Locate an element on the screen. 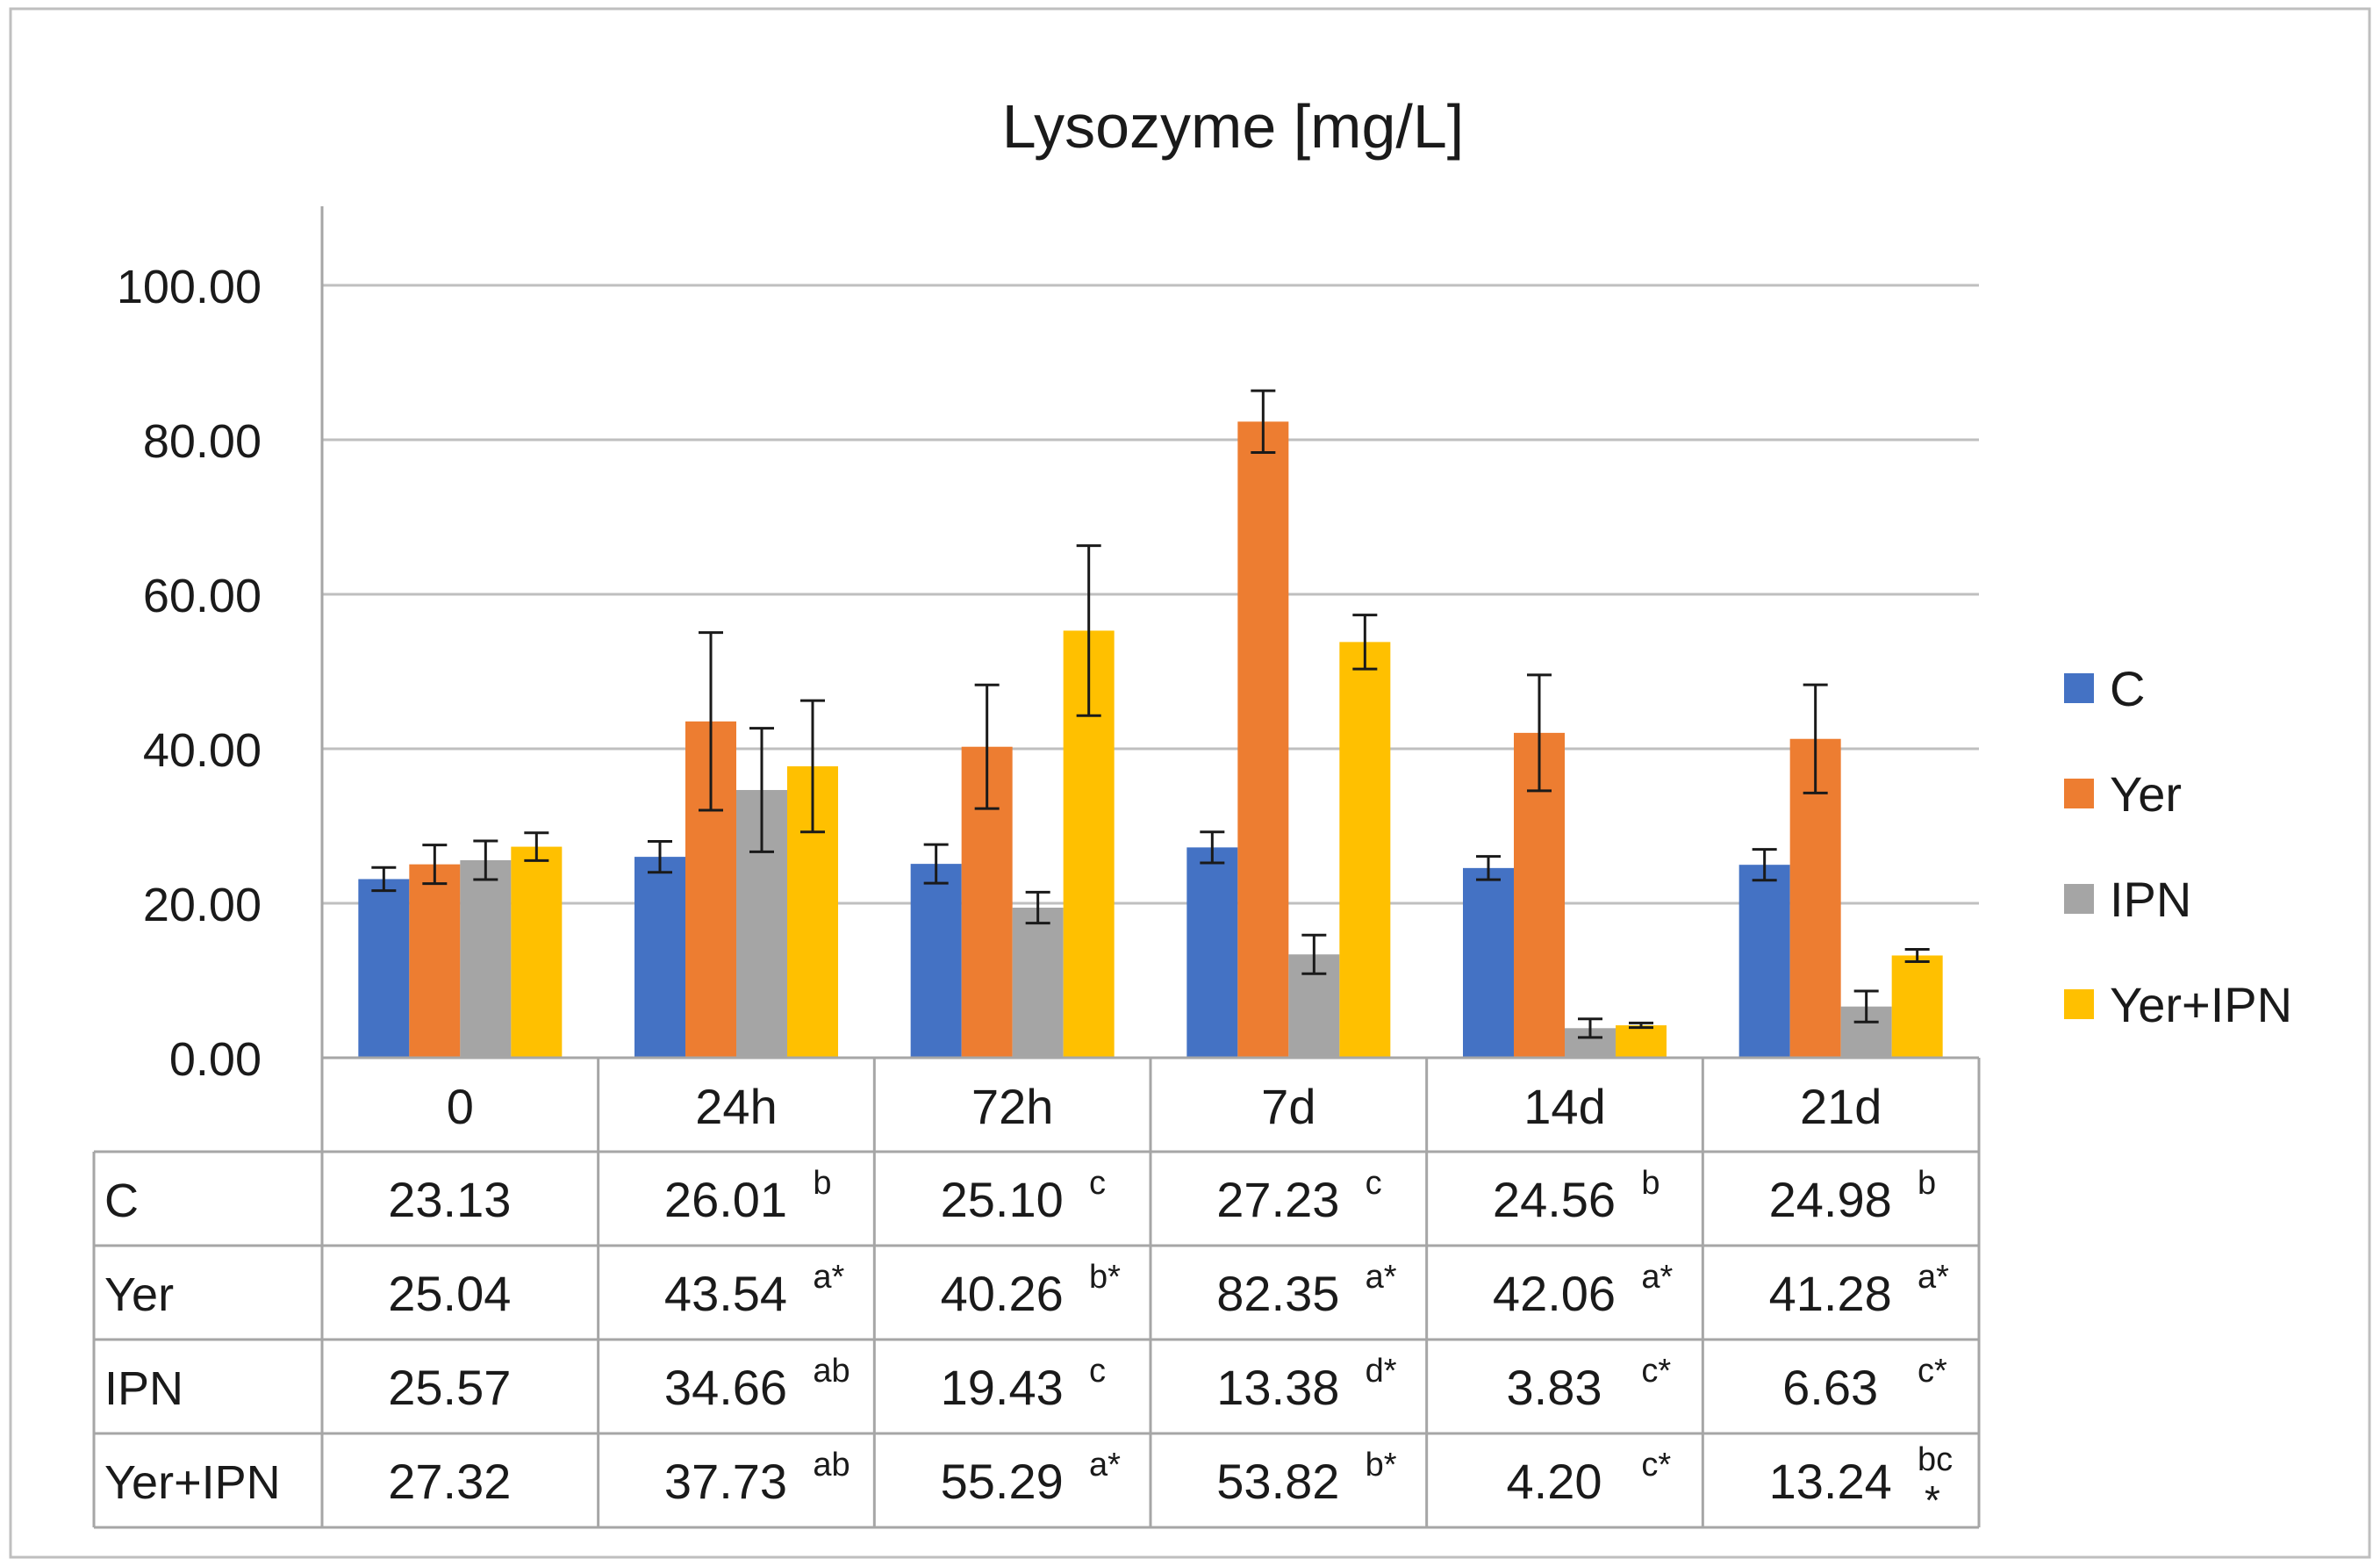 Image resolution: width=2380 pixels, height=1566 pixels. bar-c-14d is located at coordinates (1488, 962).